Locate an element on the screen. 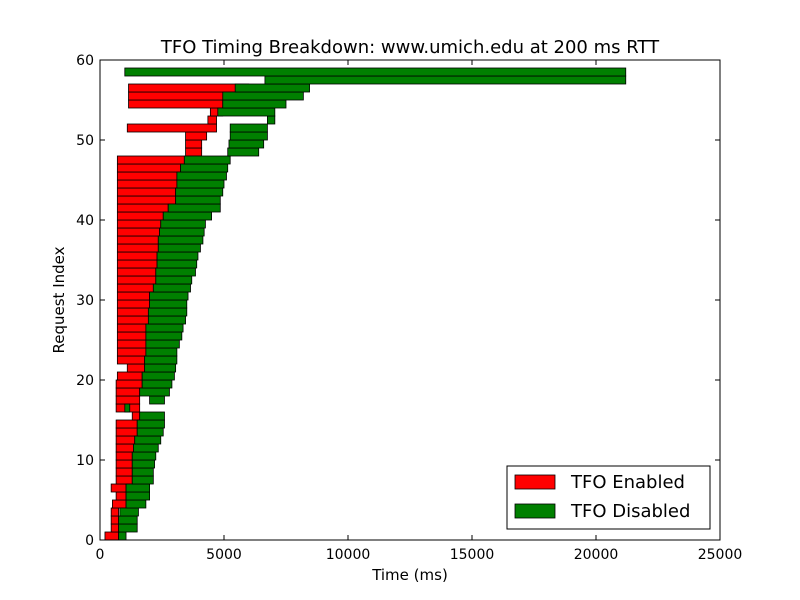 The height and width of the screenshot is (600, 800). x-tick-label: 0 is located at coordinates (100, 555).